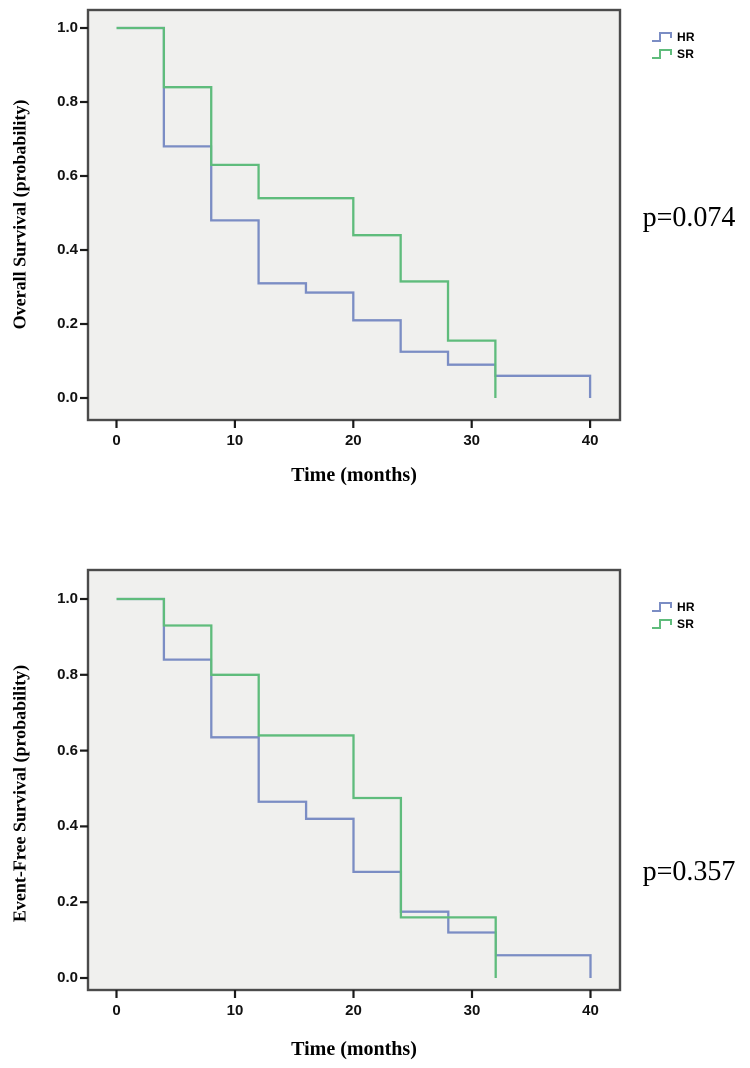  What do you see at coordinates (689, 871) in the screenshot?
I see `p-value-annotation: p=0.357` at bounding box center [689, 871].